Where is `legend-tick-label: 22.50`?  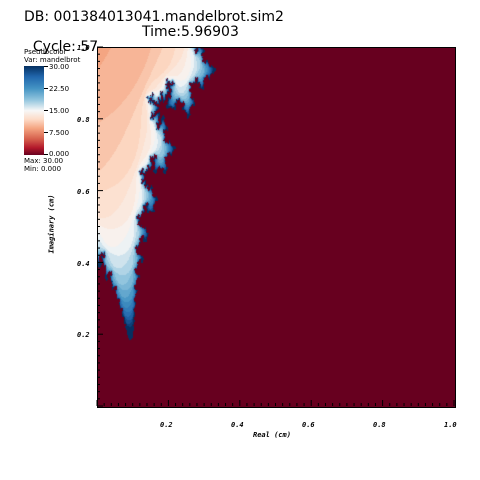 legend-tick-label: 22.50 is located at coordinates (59, 89).